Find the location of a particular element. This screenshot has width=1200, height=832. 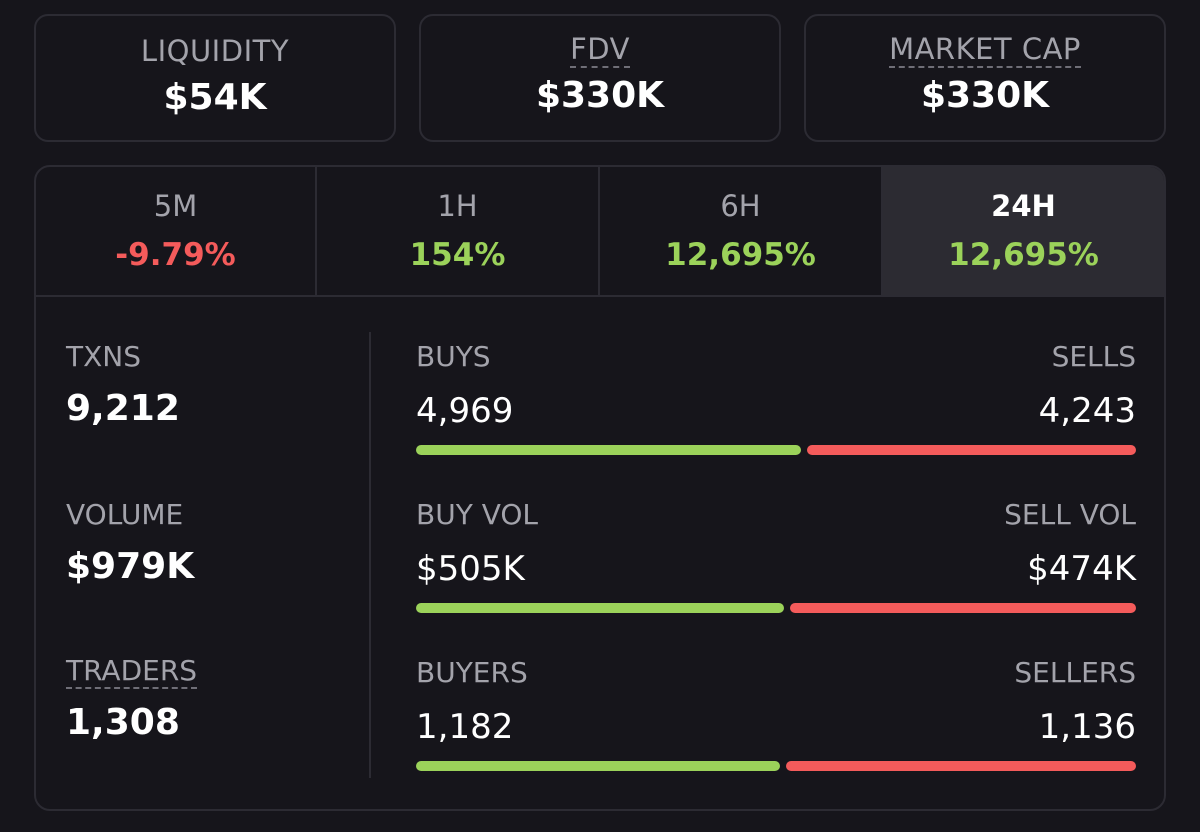

tab-24h-label: 24H is located at coordinates (1023, 206).